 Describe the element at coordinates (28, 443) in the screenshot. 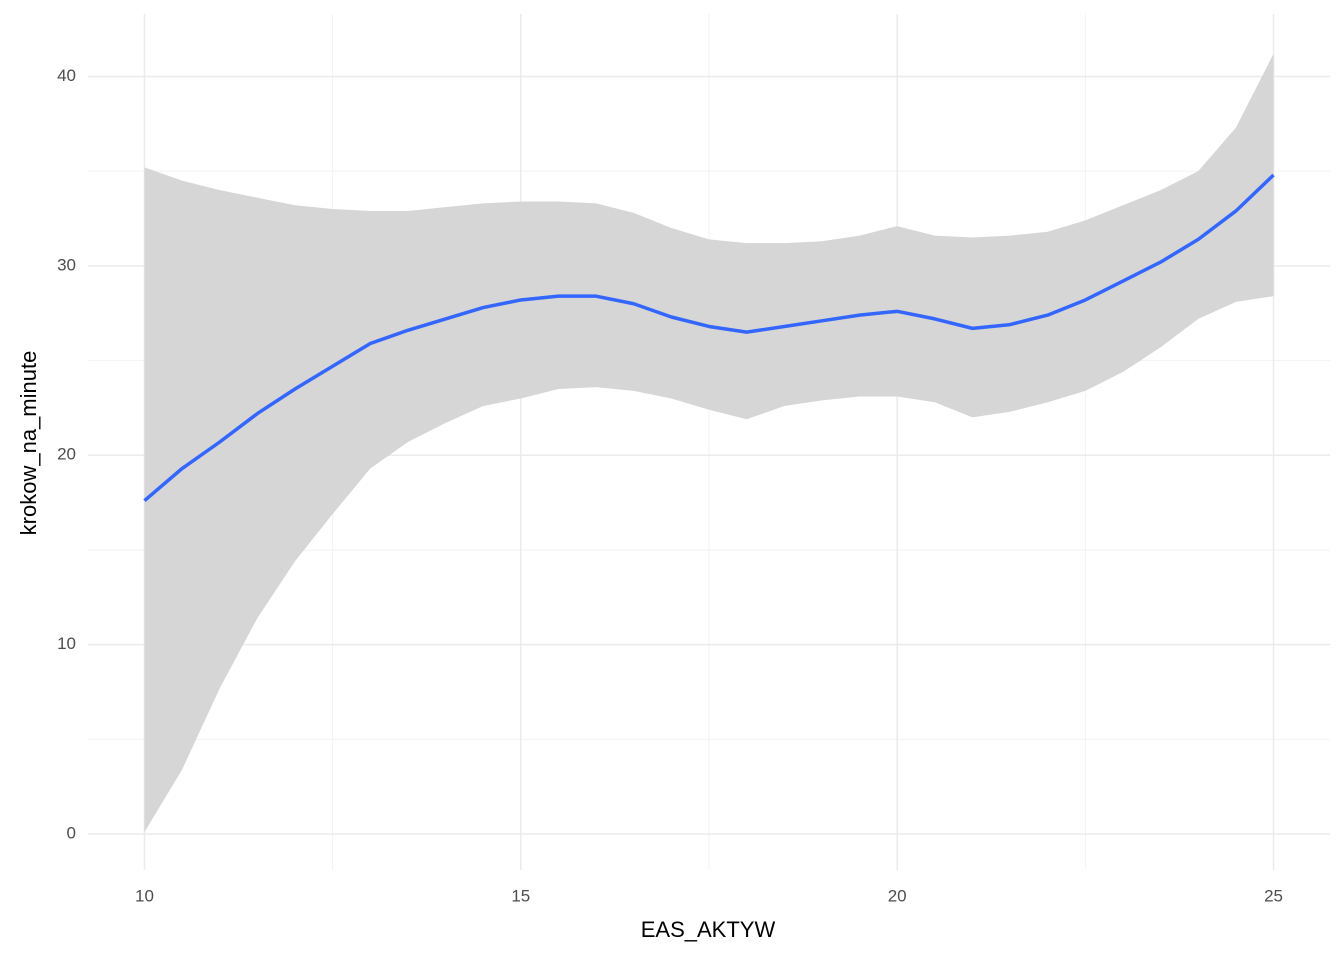

I see `y-axis-title: krokow_na_minute` at that location.